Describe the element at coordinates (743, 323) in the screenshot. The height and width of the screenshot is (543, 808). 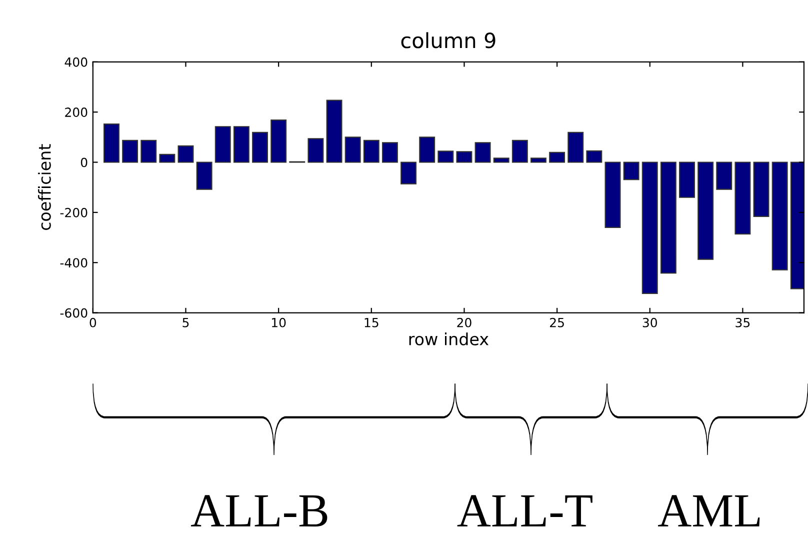
I see `x-tick-label: 35` at that location.